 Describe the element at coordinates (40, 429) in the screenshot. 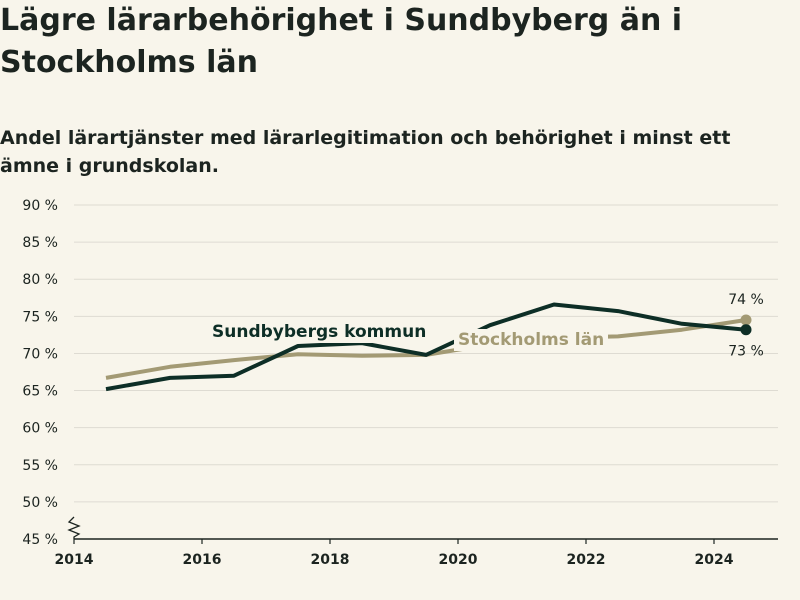

I see `y-tick-label: 60 %` at that location.